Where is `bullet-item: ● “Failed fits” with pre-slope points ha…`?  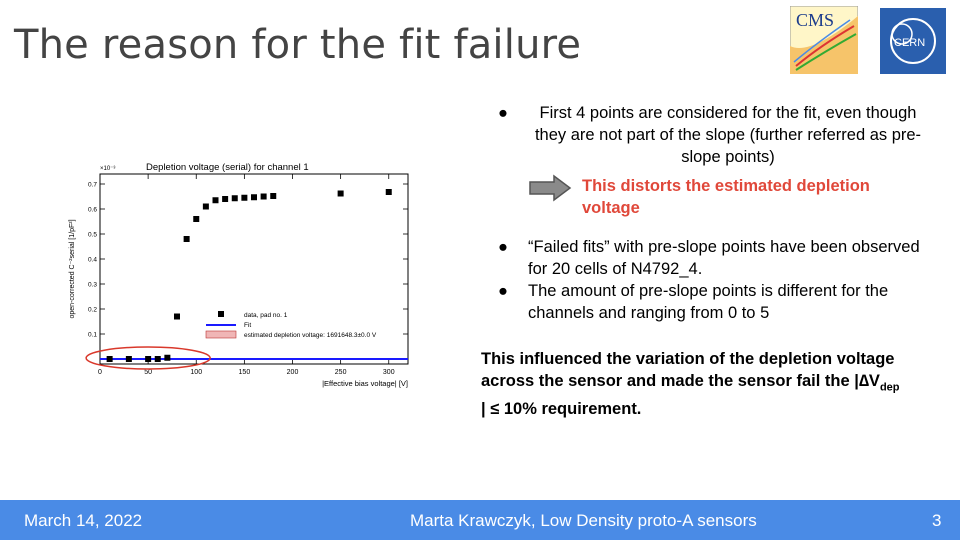 bullet-item: ● “Failed fits” with pre-slope points ha… is located at coordinates (708, 258).